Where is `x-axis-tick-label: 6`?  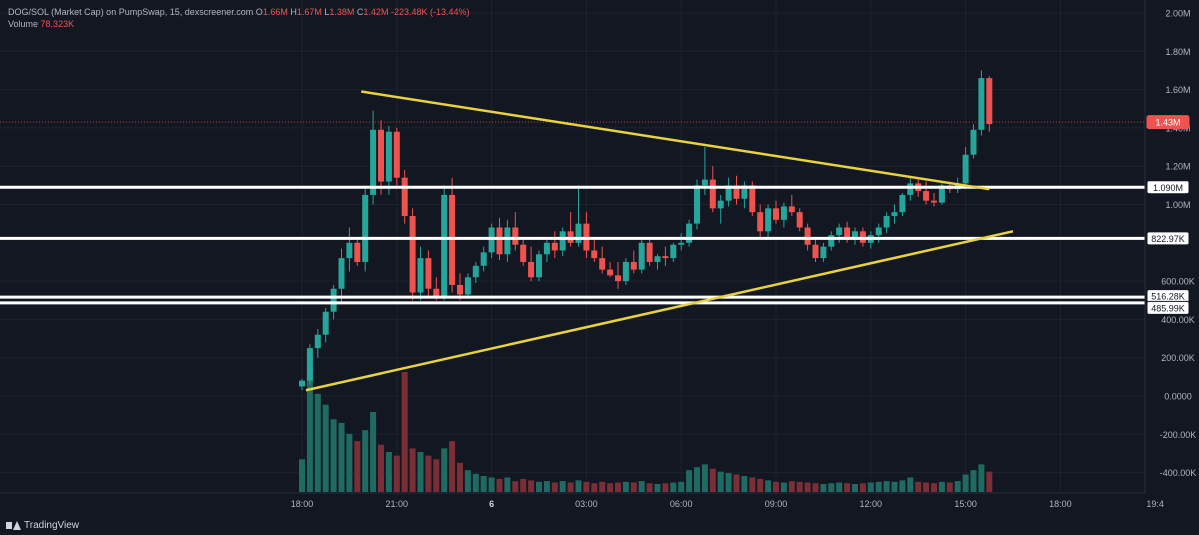
x-axis-tick-label: 6 is located at coordinates (491, 504).